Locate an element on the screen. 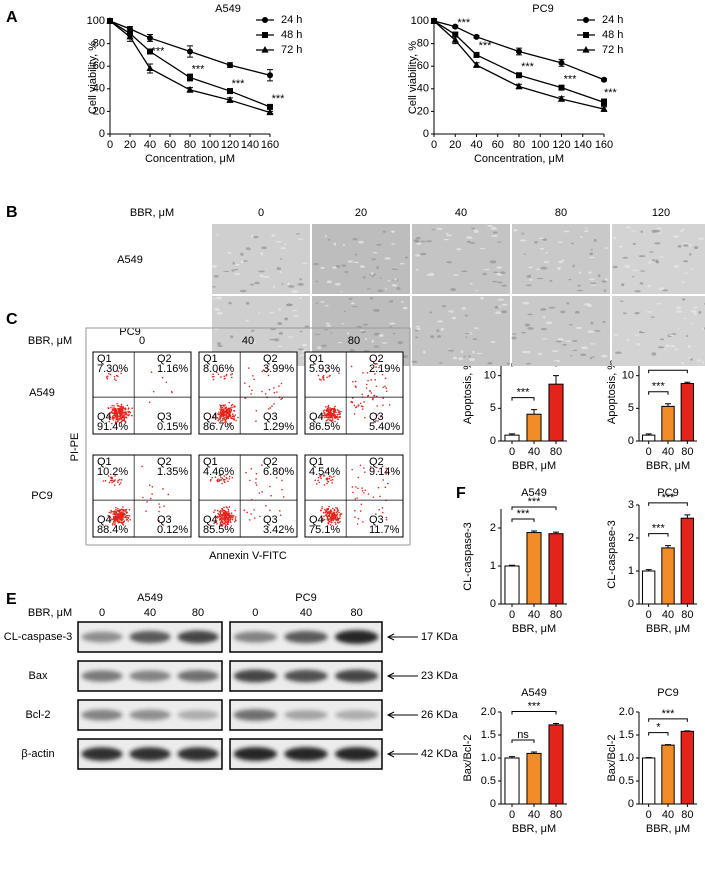  quadrant-percent: 91.4% is located at coordinates (112, 427).